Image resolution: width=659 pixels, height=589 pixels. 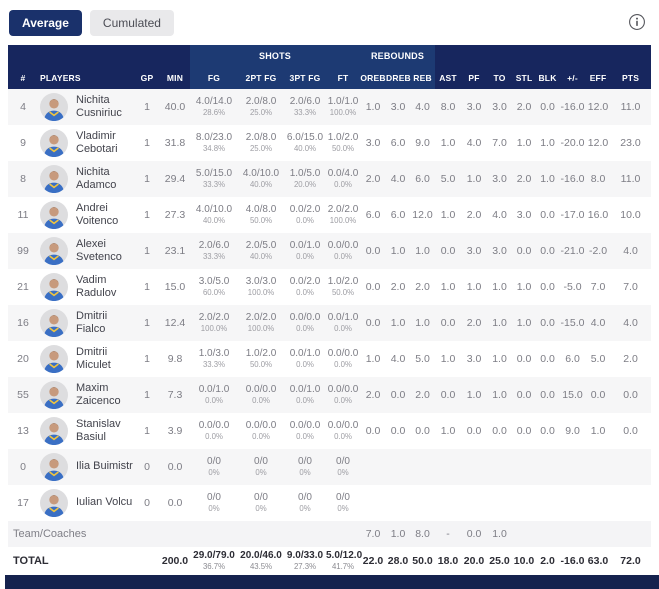 I want to click on player-name: Nichita Cusniriuc, so click(x=99, y=106).